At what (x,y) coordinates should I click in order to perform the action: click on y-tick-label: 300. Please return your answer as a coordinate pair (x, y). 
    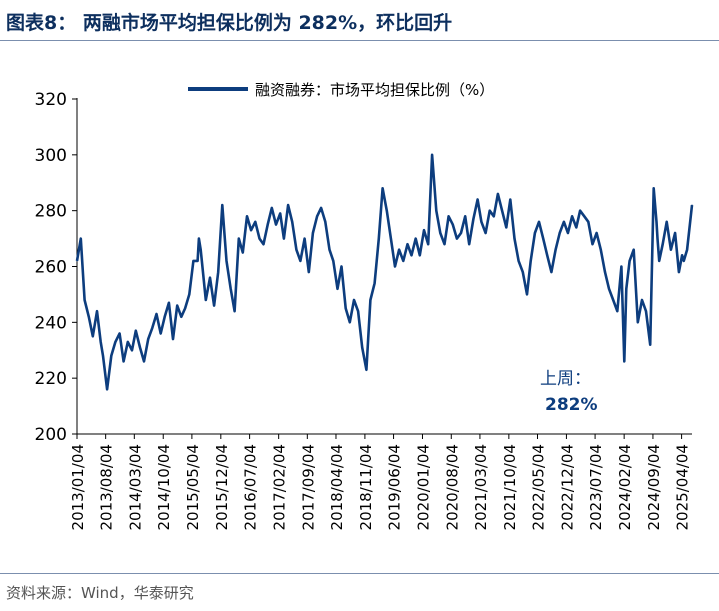
    Looking at the image, I should click on (51, 156).